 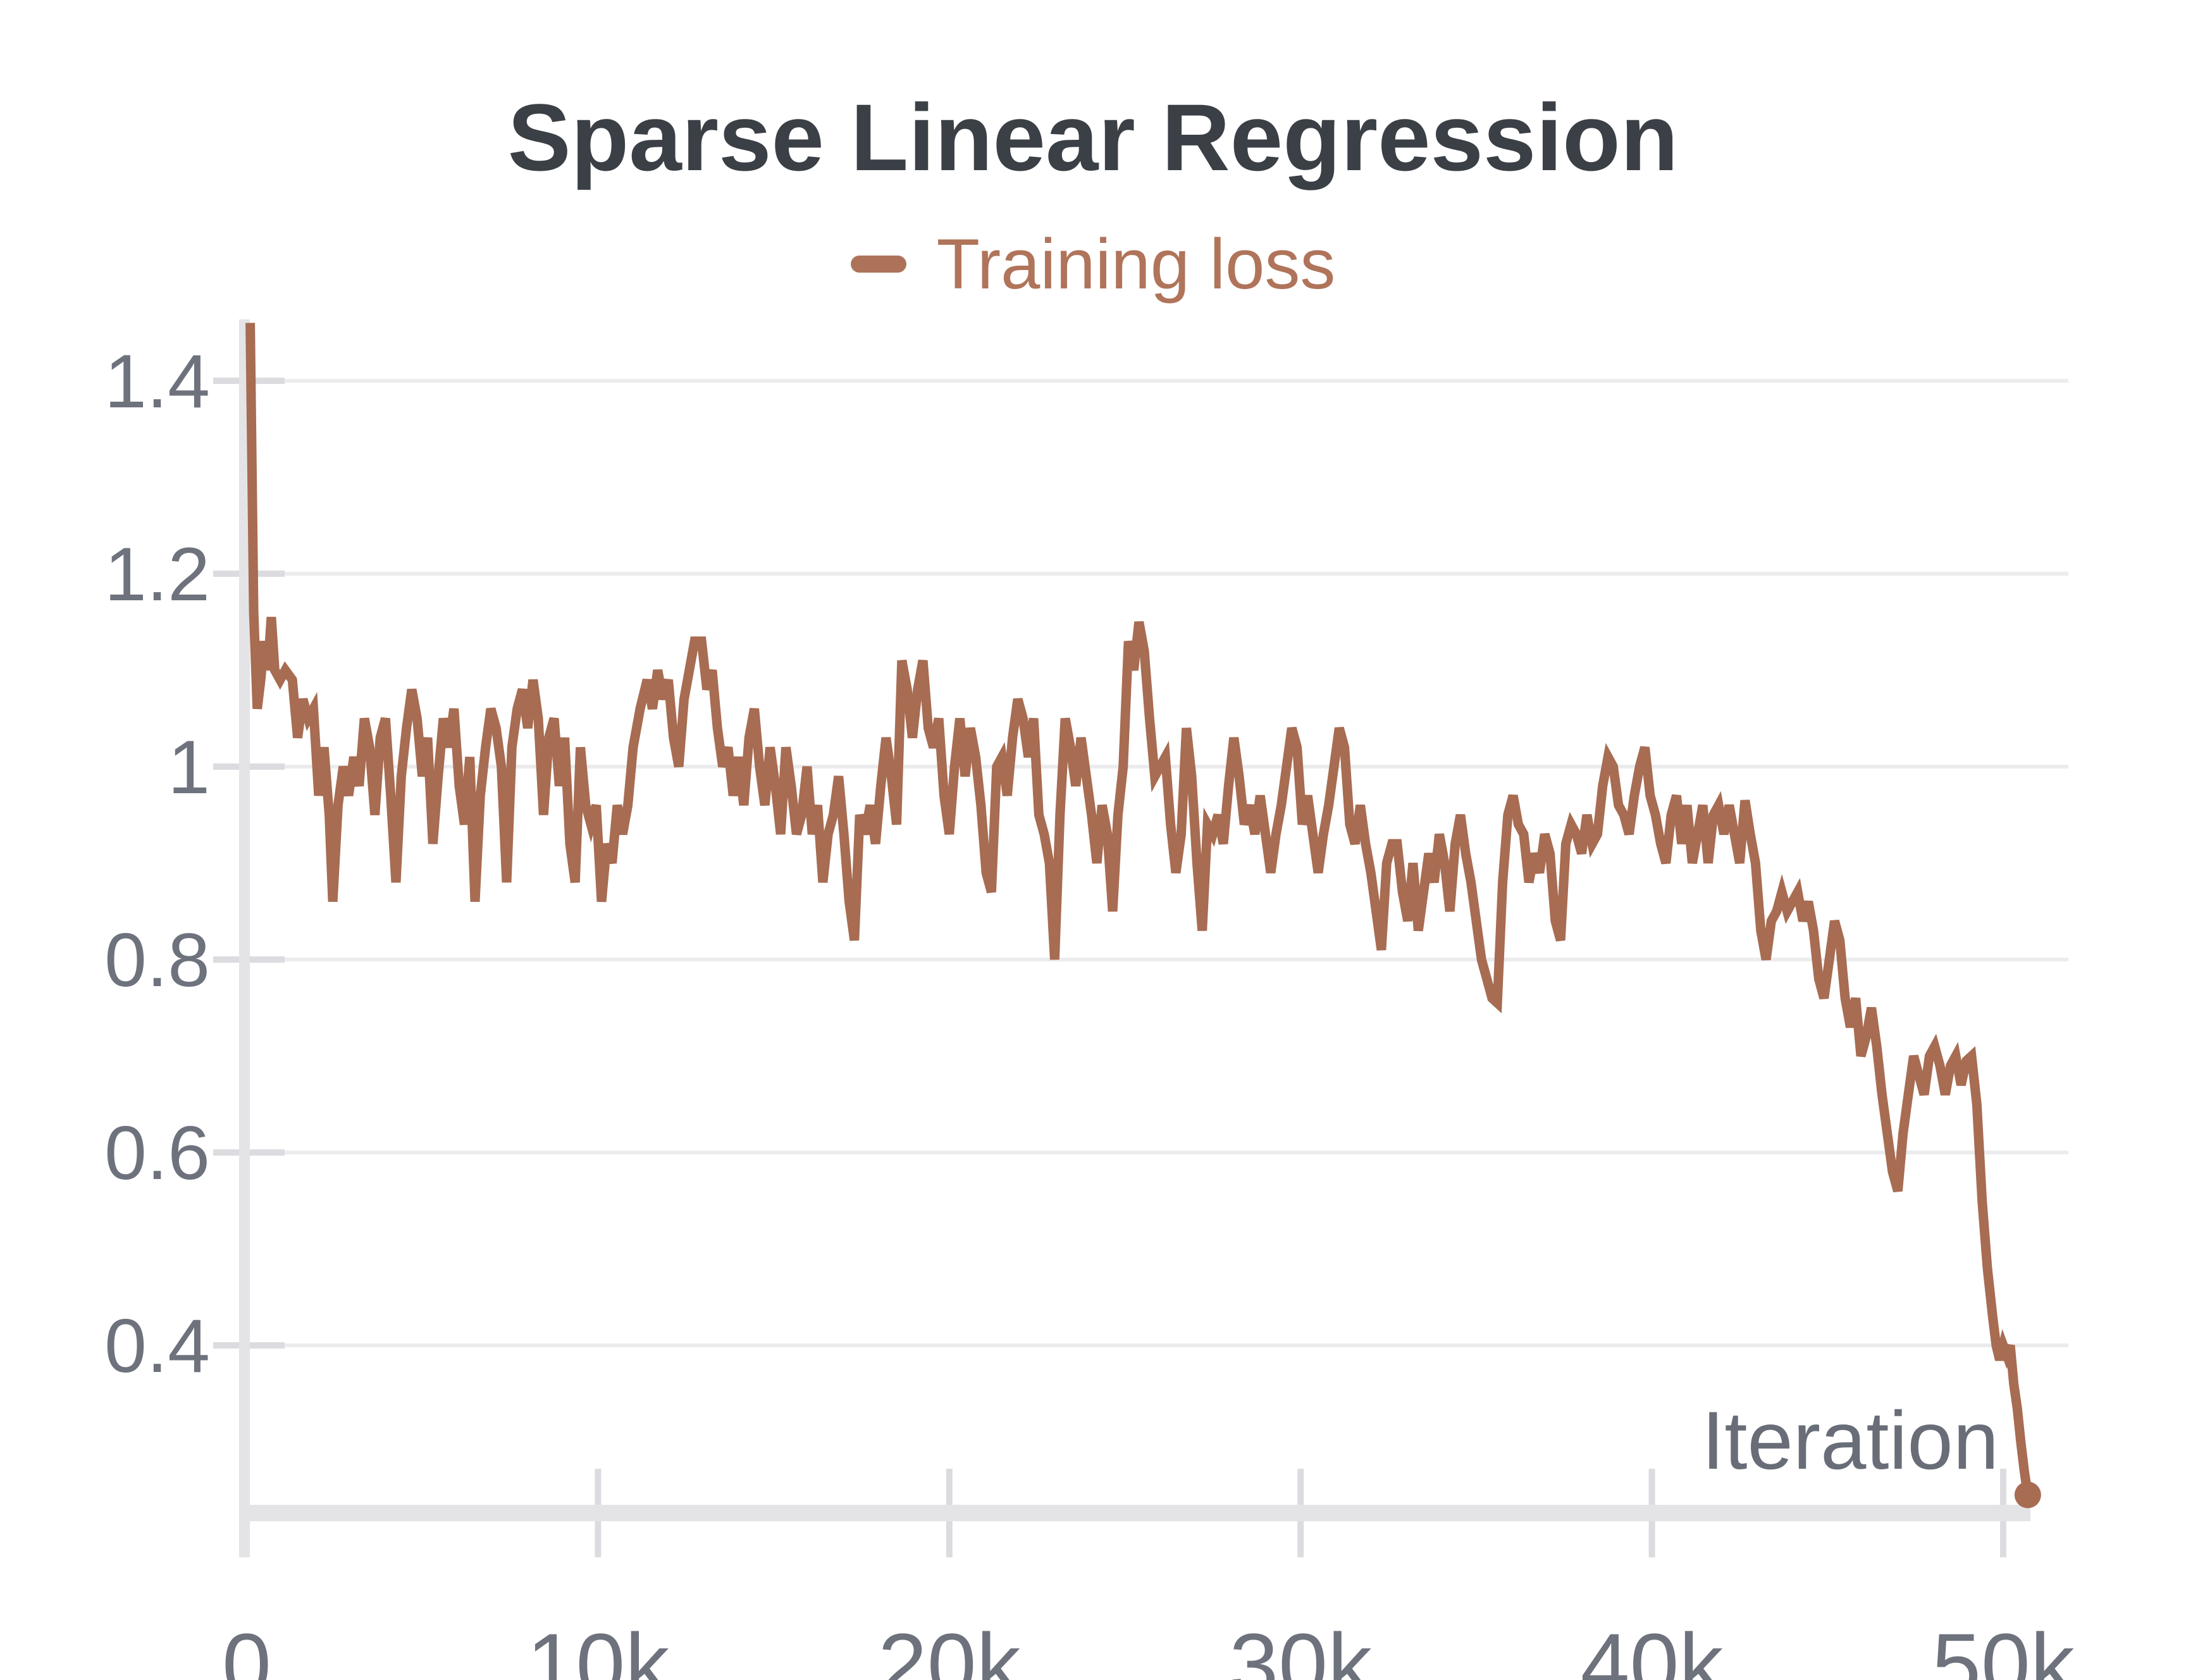 What do you see at coordinates (2028, 1495) in the screenshot?
I see `series-end-dot` at bounding box center [2028, 1495].